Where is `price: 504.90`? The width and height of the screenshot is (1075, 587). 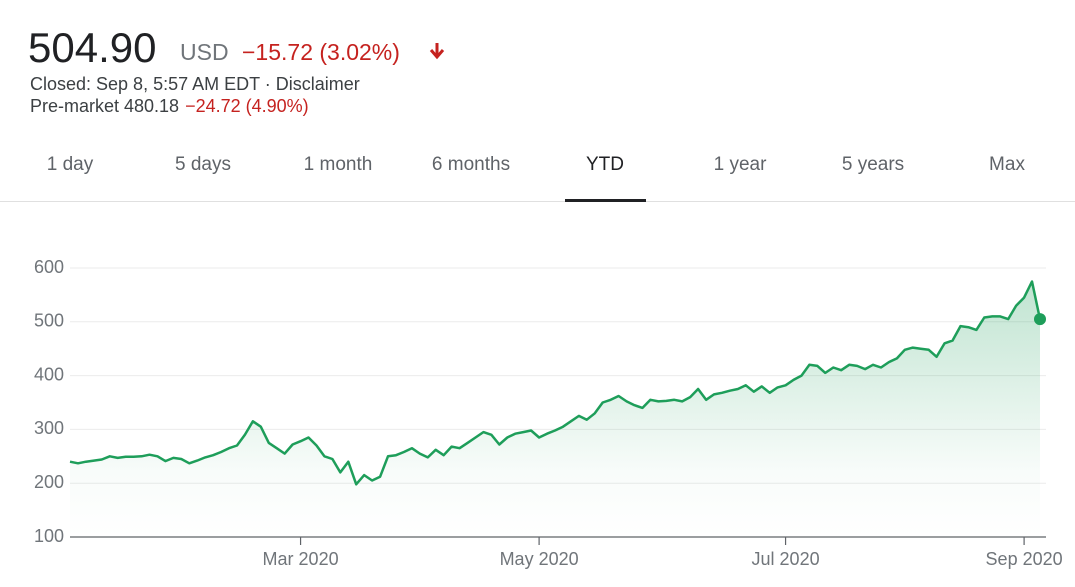
price: 504.90 is located at coordinates (92, 47).